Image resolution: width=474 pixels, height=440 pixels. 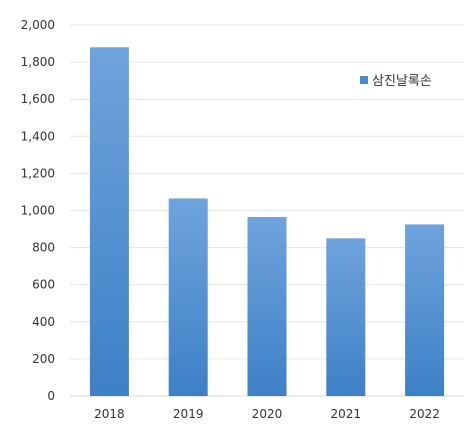 I want to click on x-tick-label: 2018, so click(x=109, y=414).